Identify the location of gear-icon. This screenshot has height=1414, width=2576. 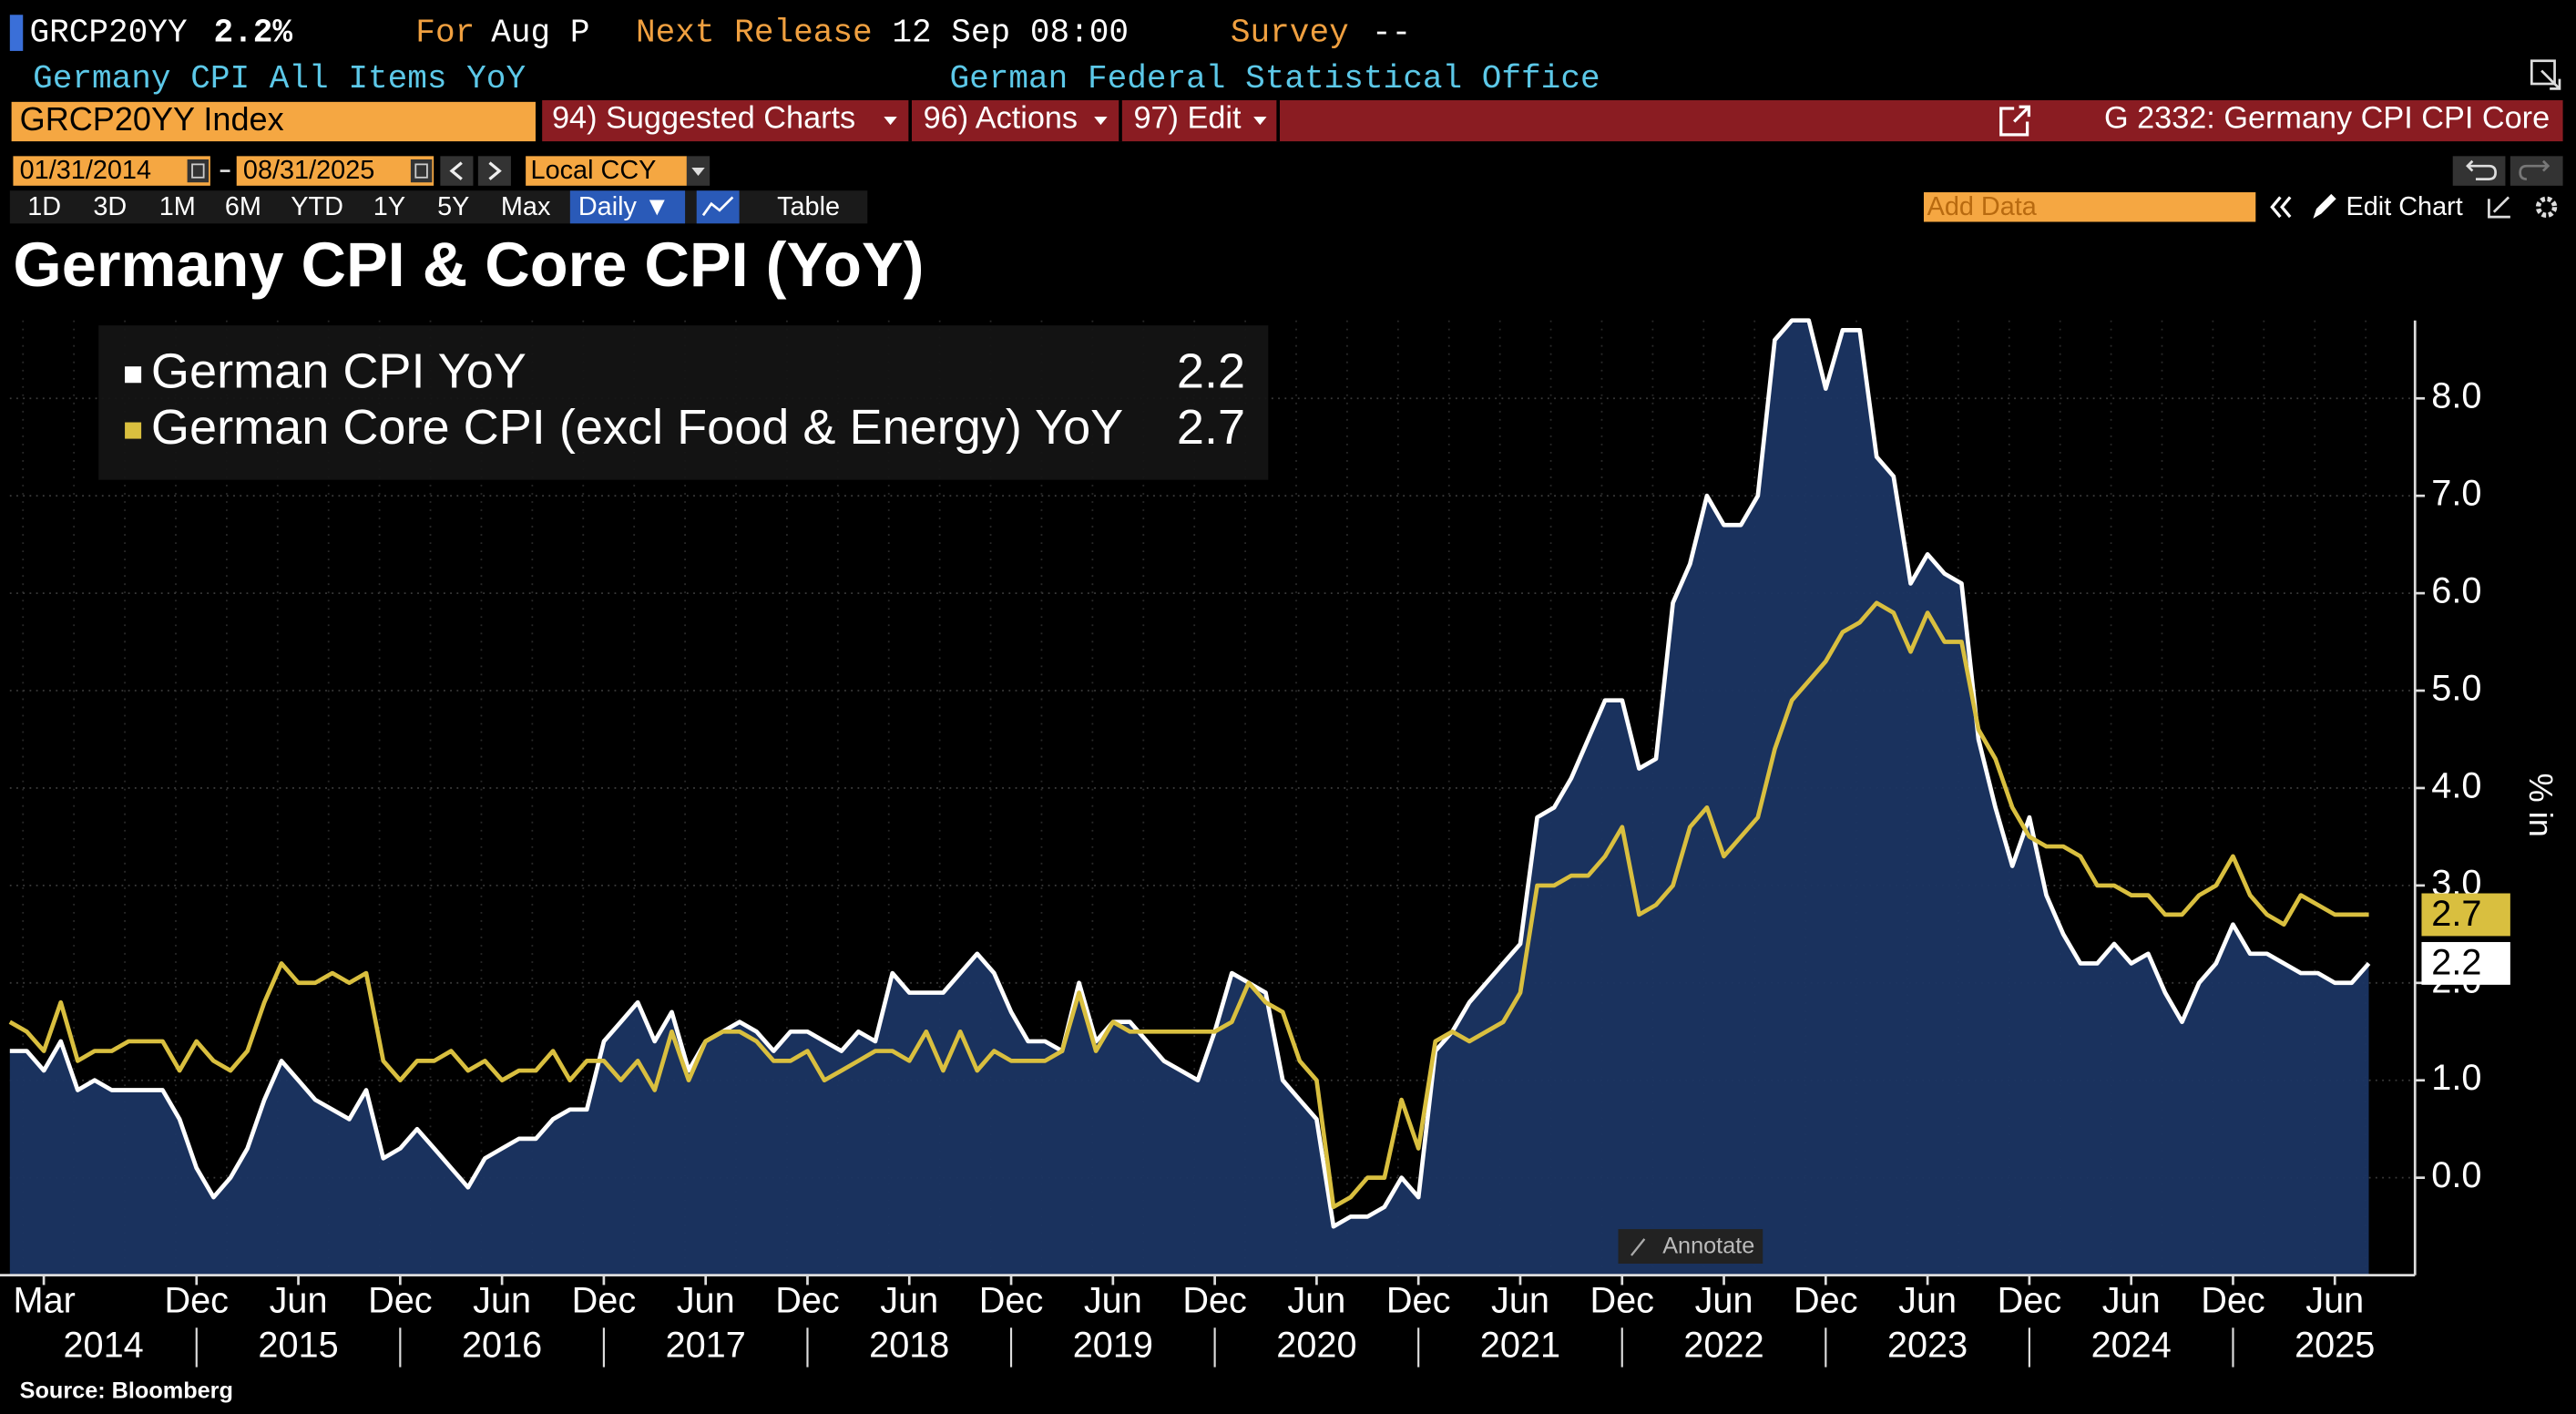
(2546, 207).